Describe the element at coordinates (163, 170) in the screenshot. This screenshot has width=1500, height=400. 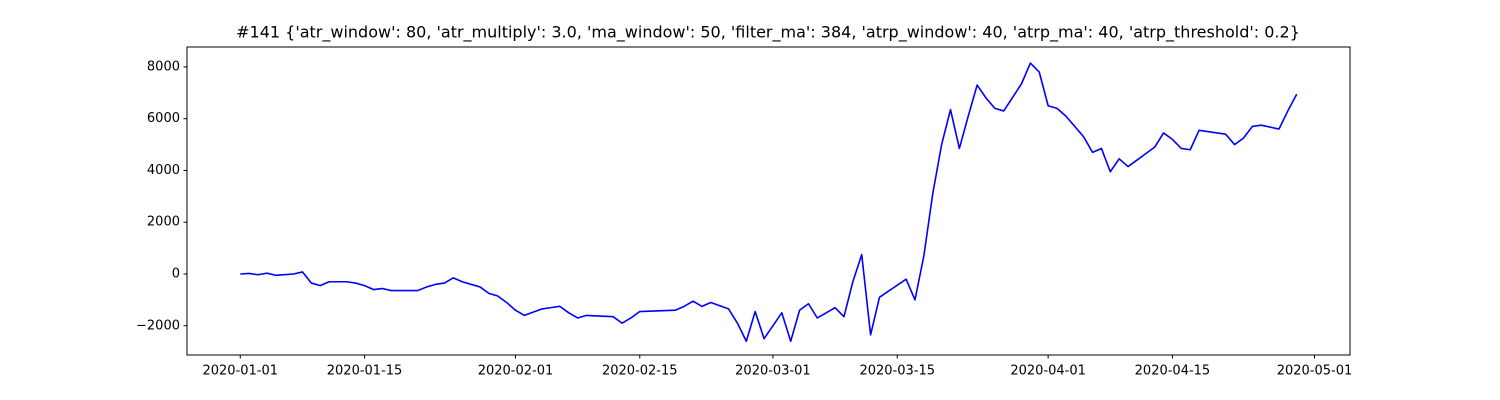
I see `y-tick-label: 4000` at that location.